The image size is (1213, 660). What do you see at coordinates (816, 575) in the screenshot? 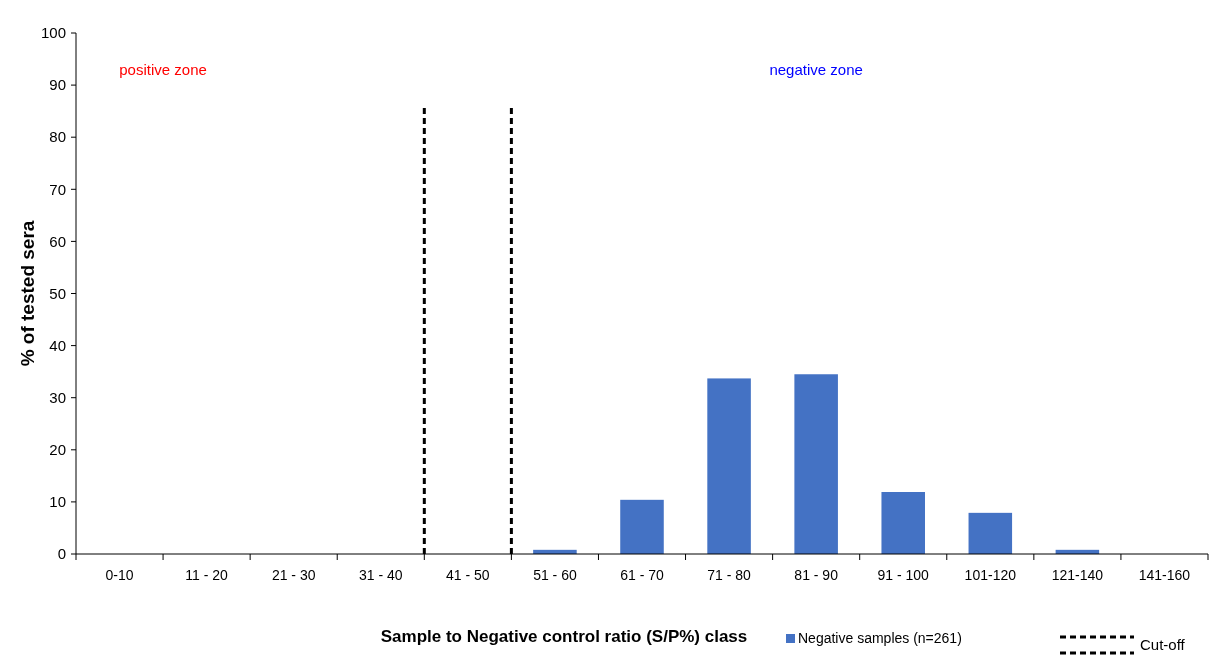
I see `x-tick-label: 81 - 90` at bounding box center [816, 575].